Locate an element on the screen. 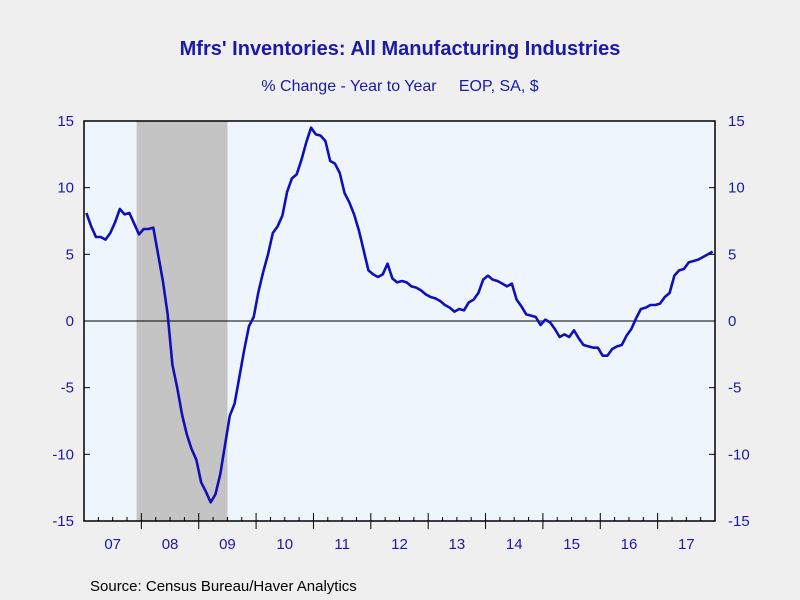  y-tick-label-right: 15 is located at coordinates (736, 121).